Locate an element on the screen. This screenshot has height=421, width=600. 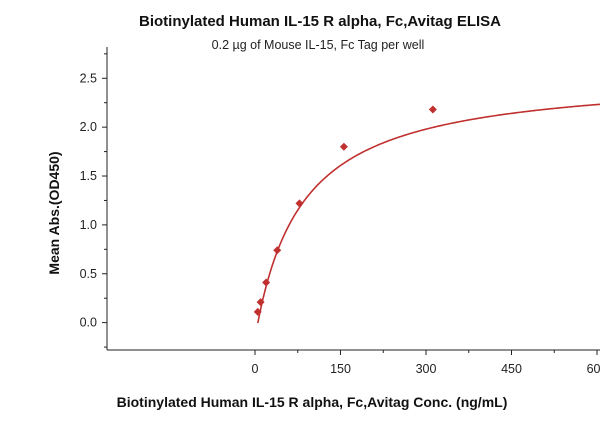
x-tick-label: 300 is located at coordinates (426, 369).